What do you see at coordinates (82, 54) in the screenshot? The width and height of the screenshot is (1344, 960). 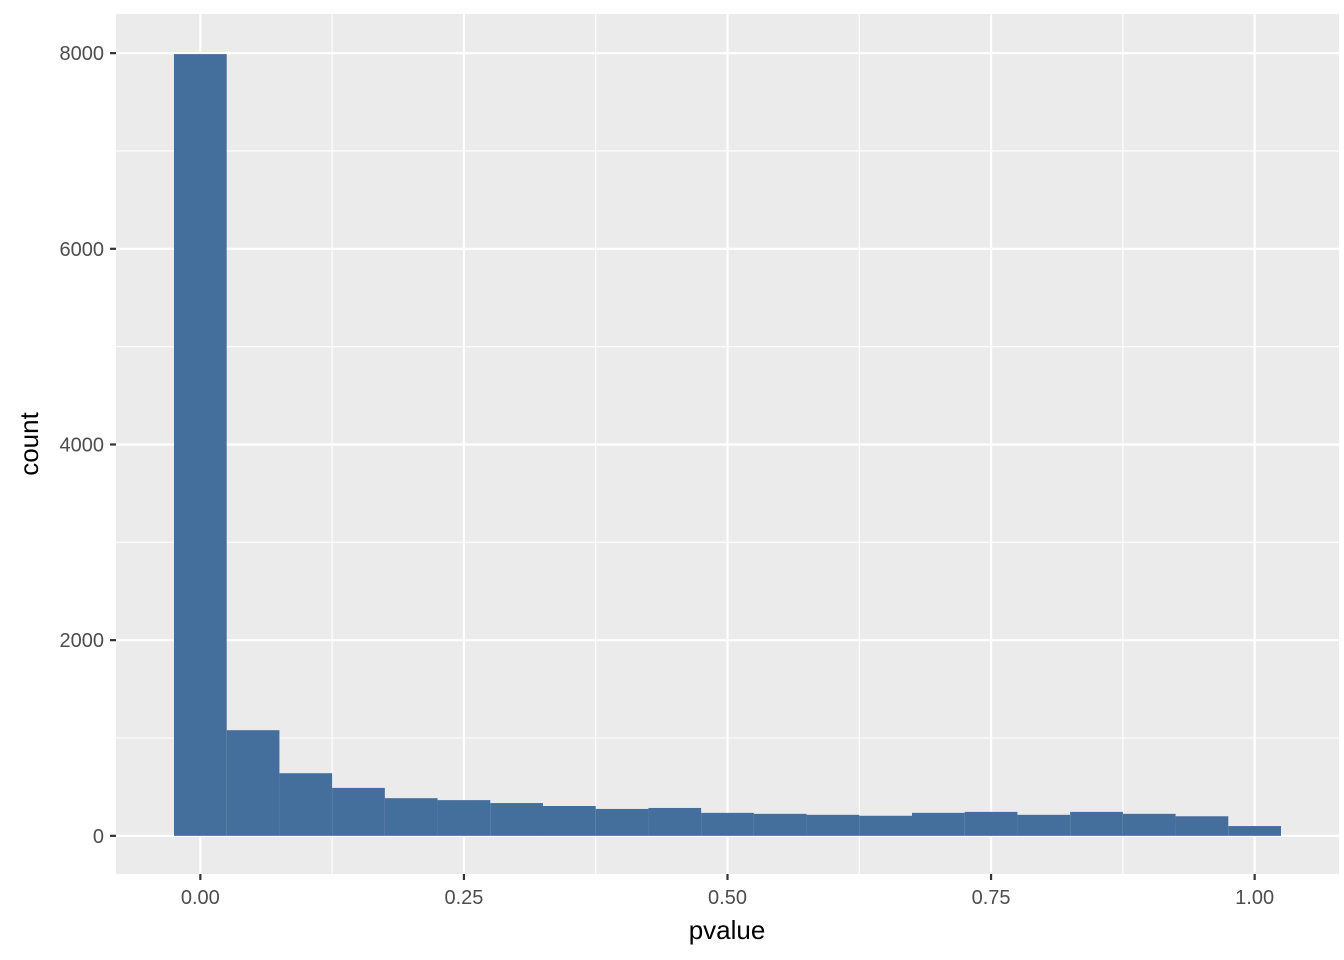 I see `y-tick-label: 8000` at bounding box center [82, 54].